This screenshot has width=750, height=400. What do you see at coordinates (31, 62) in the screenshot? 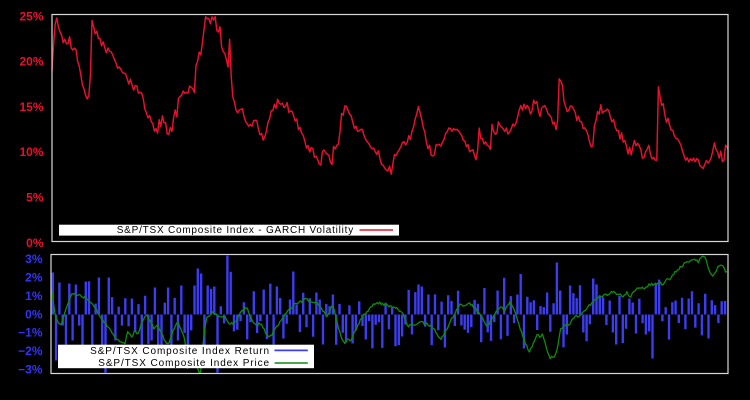
I see `svg-text: 20%` at bounding box center [31, 62].